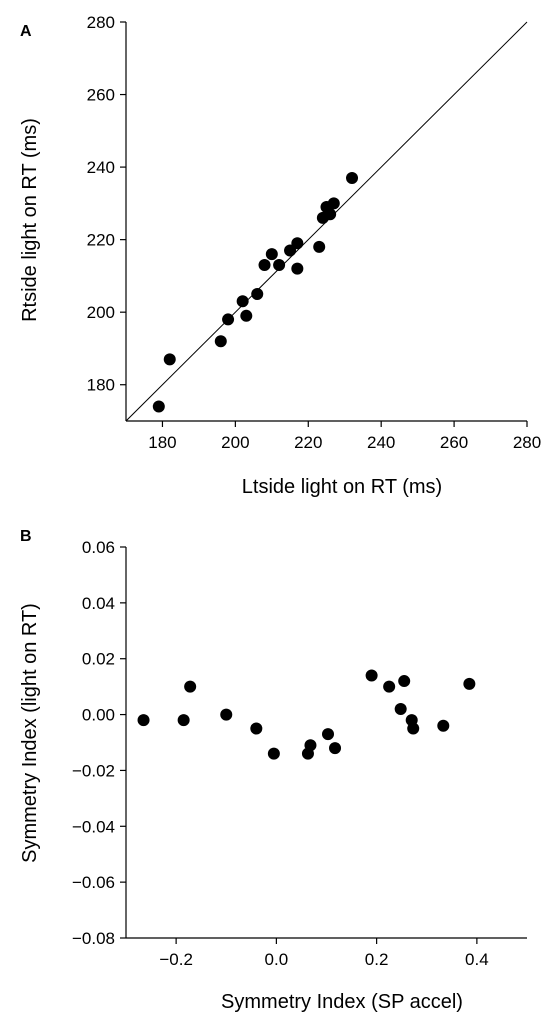  What do you see at coordinates (26, 536) in the screenshot?
I see `panel-b-label: B` at bounding box center [26, 536].